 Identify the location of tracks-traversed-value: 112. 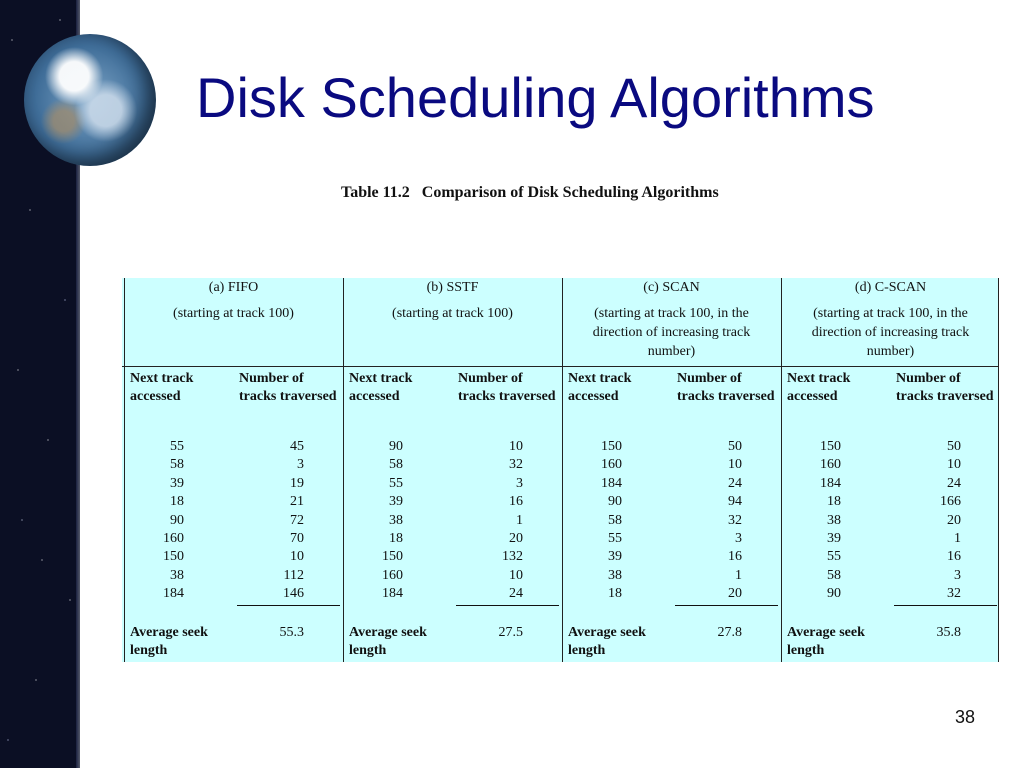
(293, 575).